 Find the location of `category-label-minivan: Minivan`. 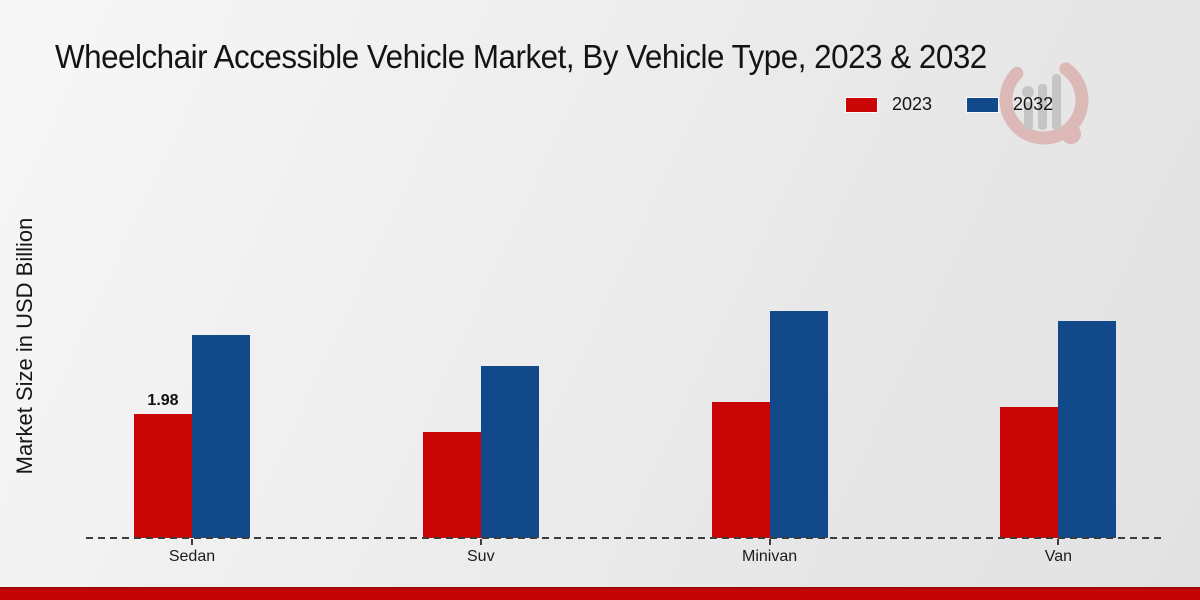

category-label-minivan: Minivan is located at coordinates (770, 556).